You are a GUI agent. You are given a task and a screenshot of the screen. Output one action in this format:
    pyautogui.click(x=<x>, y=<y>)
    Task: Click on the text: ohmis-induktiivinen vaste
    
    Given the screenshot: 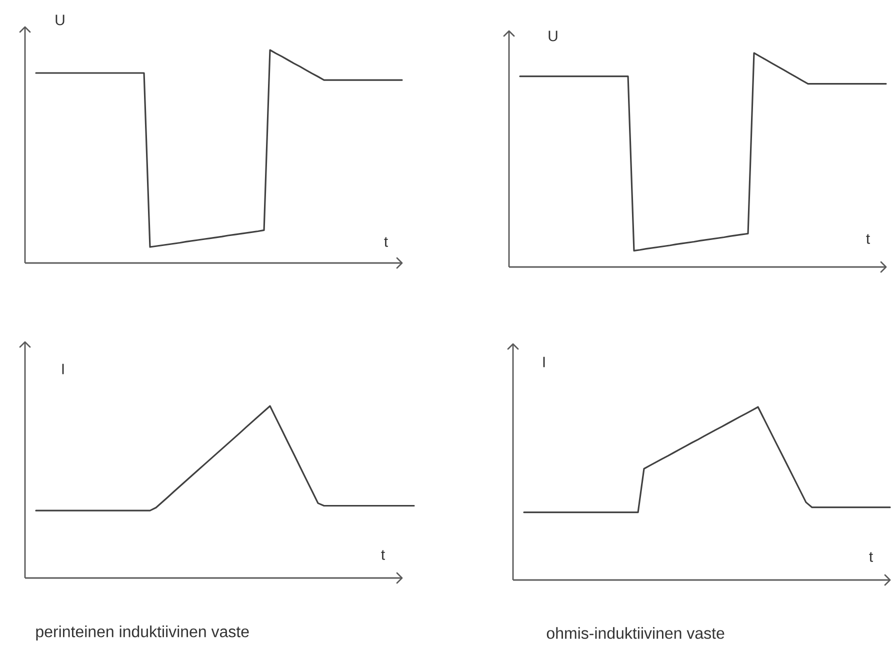 What is the action you would take?
    pyautogui.click(x=635, y=633)
    